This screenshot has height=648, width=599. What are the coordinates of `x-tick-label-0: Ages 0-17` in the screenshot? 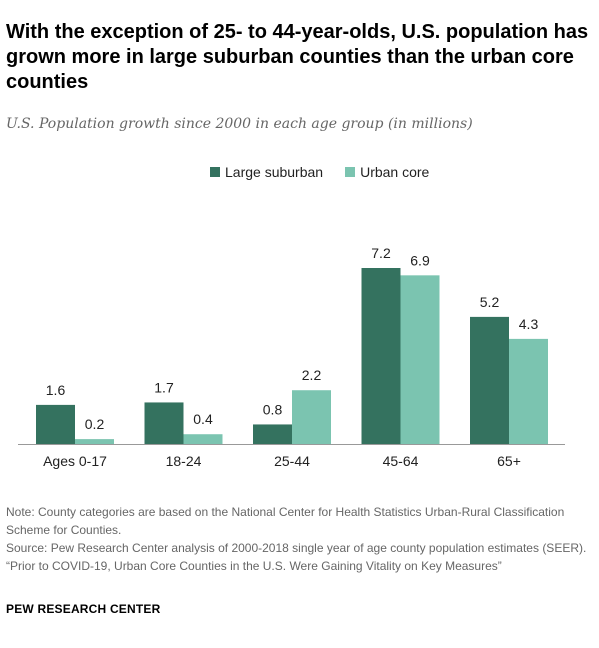 It's located at (75, 461).